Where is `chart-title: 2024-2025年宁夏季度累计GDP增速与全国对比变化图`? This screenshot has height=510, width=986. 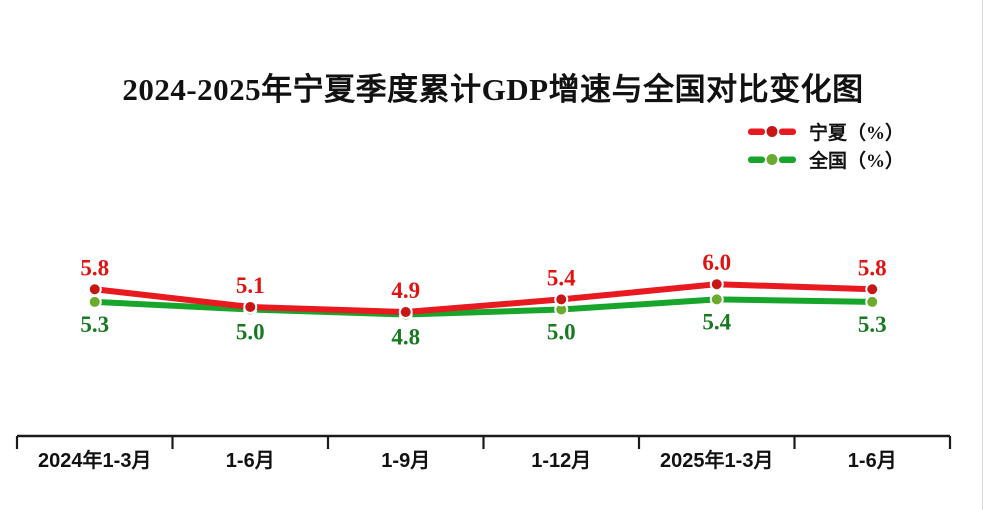 chart-title: 2024-2025年宁夏季度累计GDP增速与全国对比变化图 is located at coordinates (493, 89).